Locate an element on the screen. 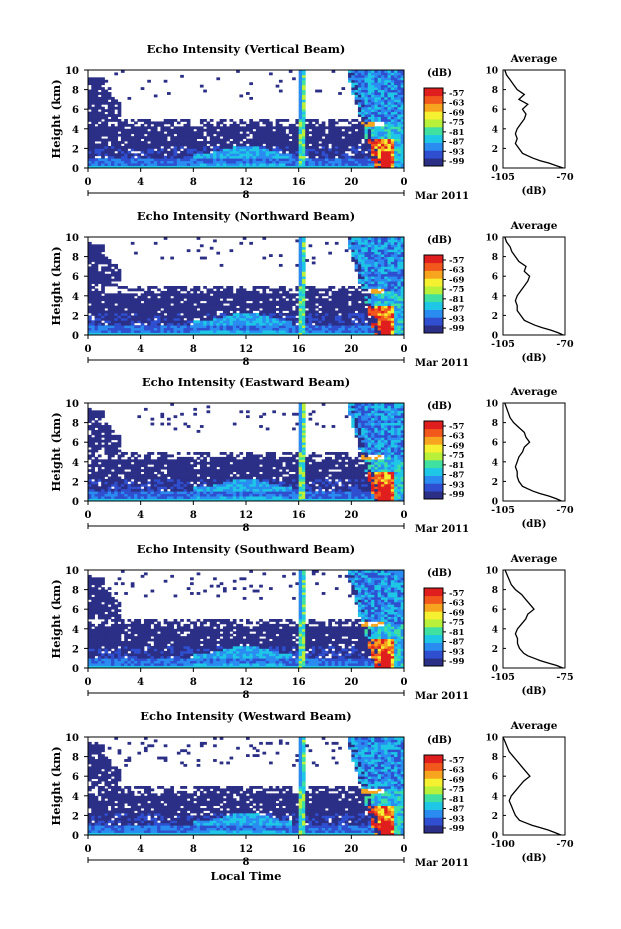 This screenshot has width=621, height=929. x-tick-label: 20 is located at coordinates (351, 349).